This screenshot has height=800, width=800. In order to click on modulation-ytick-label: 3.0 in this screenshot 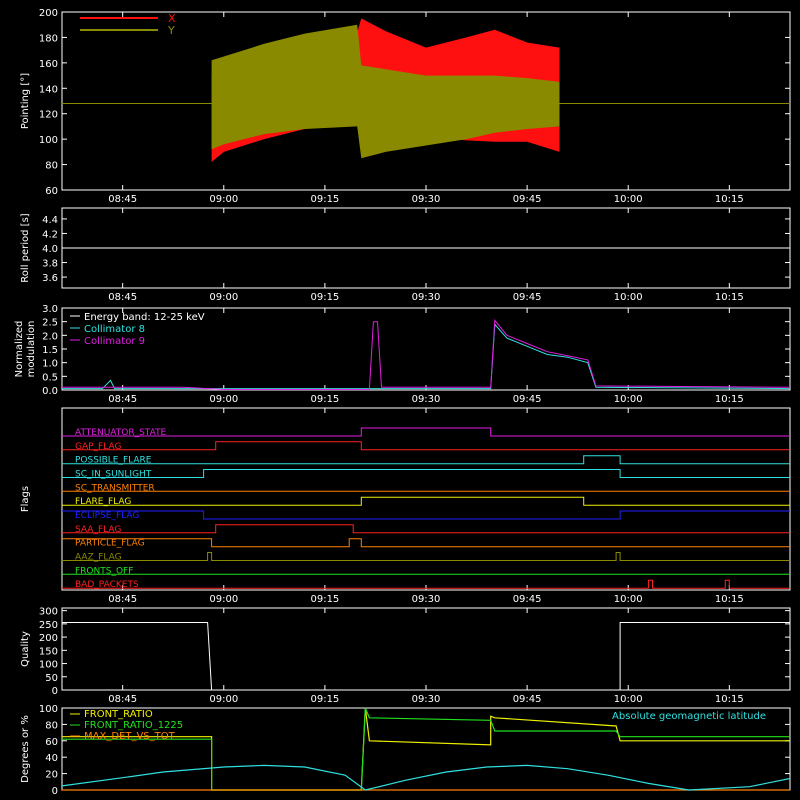, I will do `click(50, 309)`.